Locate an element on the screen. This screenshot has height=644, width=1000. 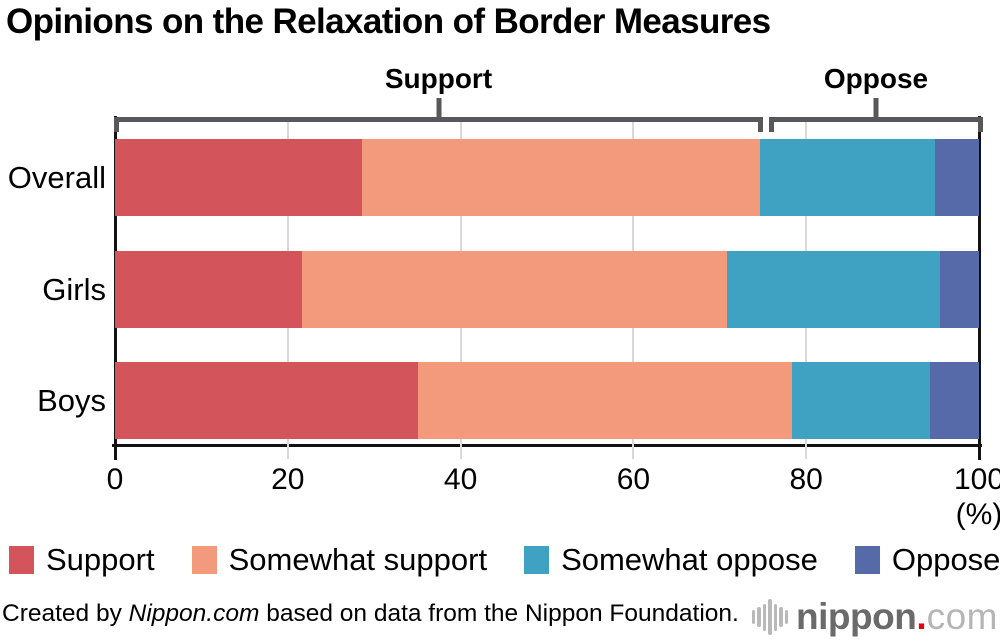
credit-source: Nippon.com is located at coordinates (194, 613).